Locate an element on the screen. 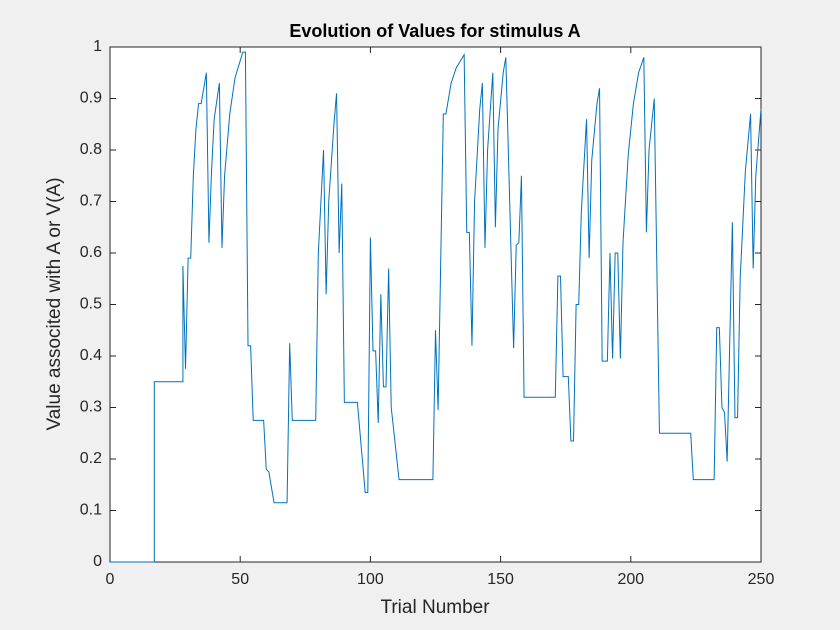 The width and height of the screenshot is (840, 630). x-tick-label: 150 is located at coordinates (500, 579).